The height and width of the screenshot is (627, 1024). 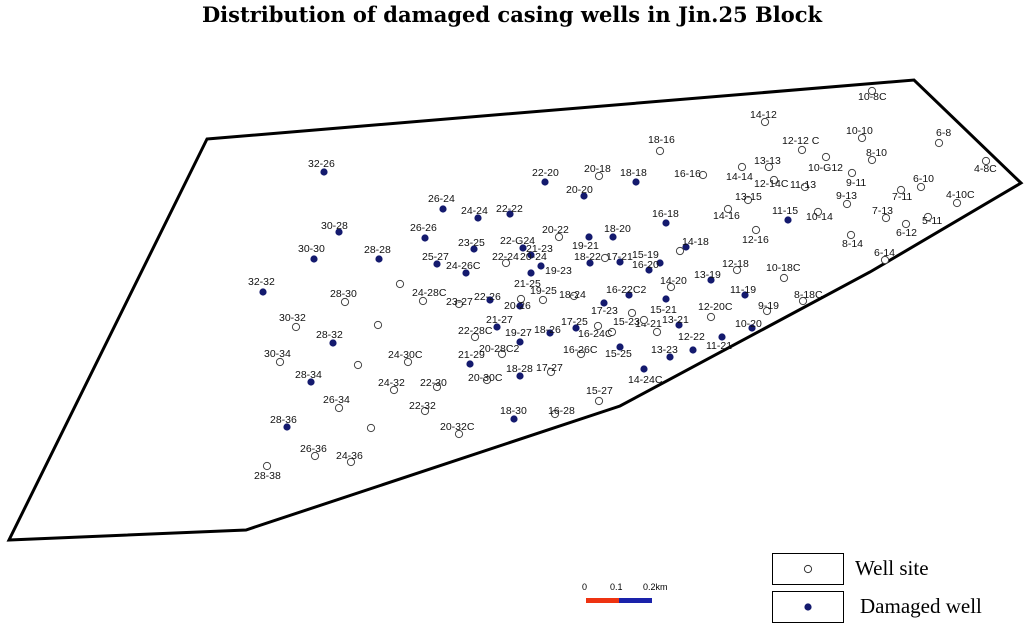 I want to click on well-marker: 6-8, so click(x=942, y=137).